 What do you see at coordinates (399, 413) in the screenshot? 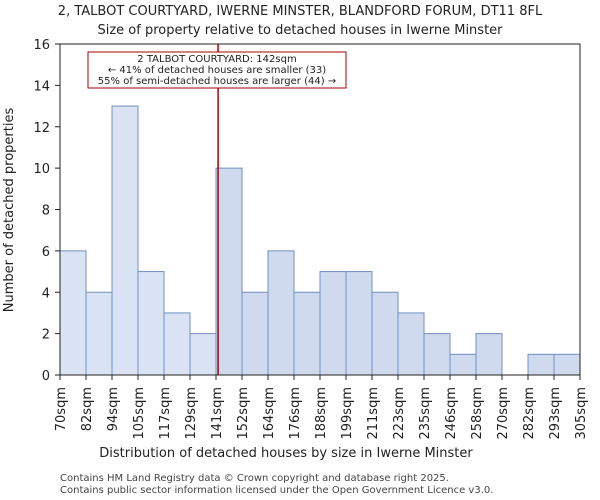
I see `x-tick-label: 223sqm` at bounding box center [399, 413].